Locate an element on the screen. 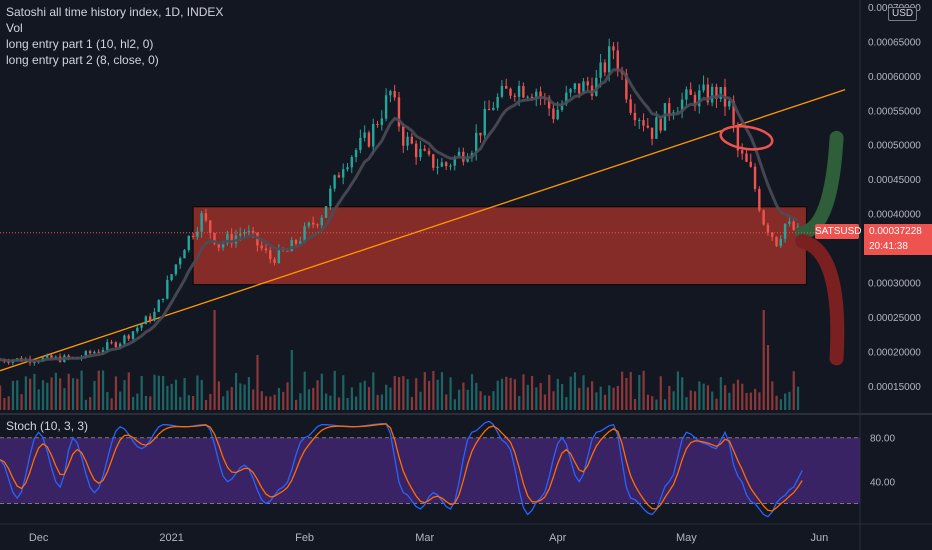 The height and width of the screenshot is (550, 932). currency-badge: USD is located at coordinates (903, 14).